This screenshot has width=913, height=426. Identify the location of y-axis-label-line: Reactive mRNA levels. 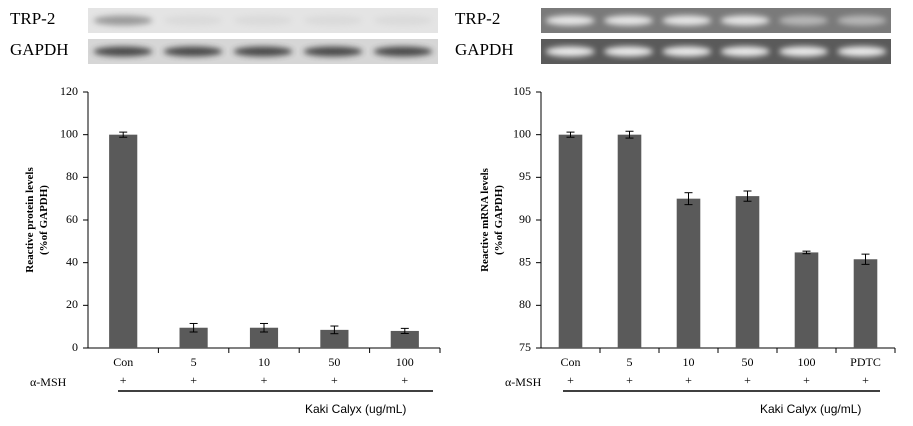
(485, 219).